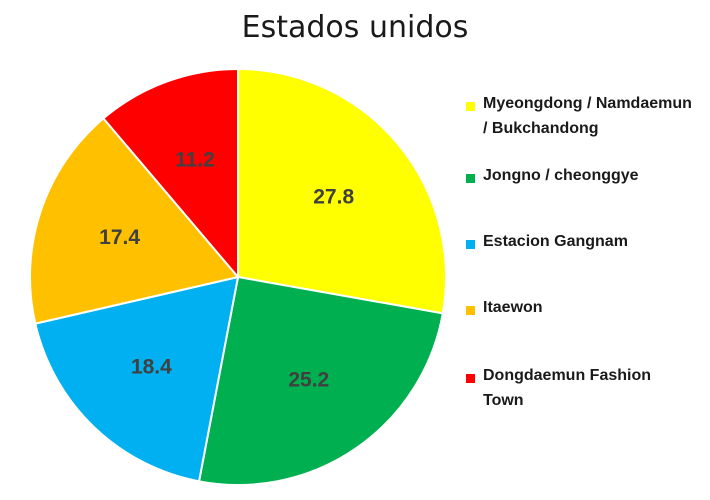 This screenshot has width=710, height=500. Describe the element at coordinates (151, 366) in the screenshot. I see `slice-value-label: 18.4` at that location.